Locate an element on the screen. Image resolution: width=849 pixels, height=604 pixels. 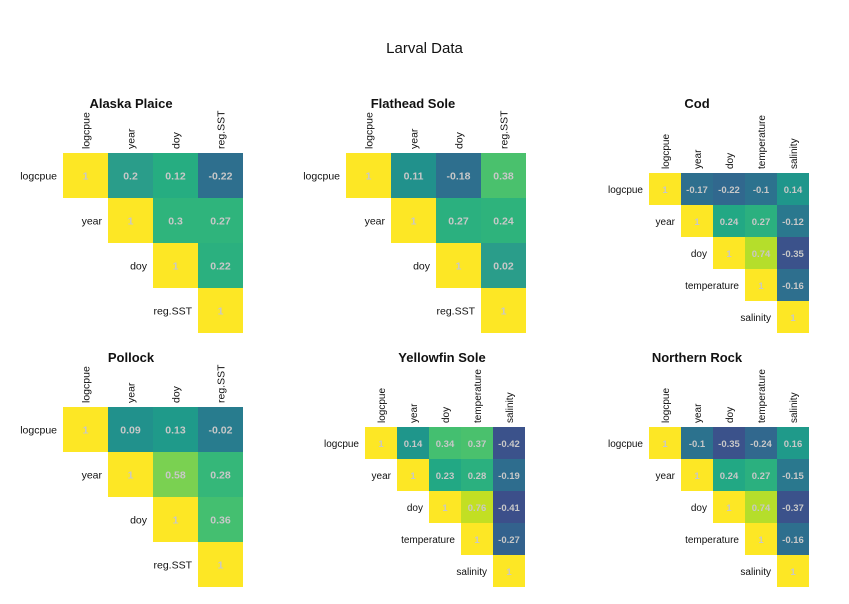
column-label: salinity is located at coordinates (510, 407).